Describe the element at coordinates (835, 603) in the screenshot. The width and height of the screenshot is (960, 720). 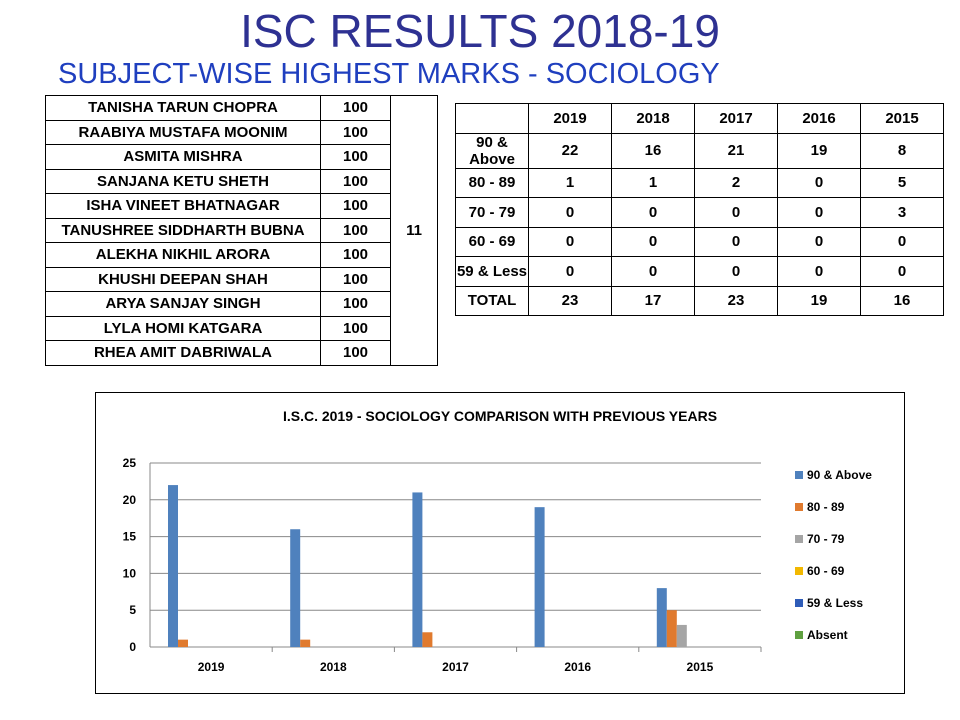
I see `legend-label: 59 & Less` at that location.